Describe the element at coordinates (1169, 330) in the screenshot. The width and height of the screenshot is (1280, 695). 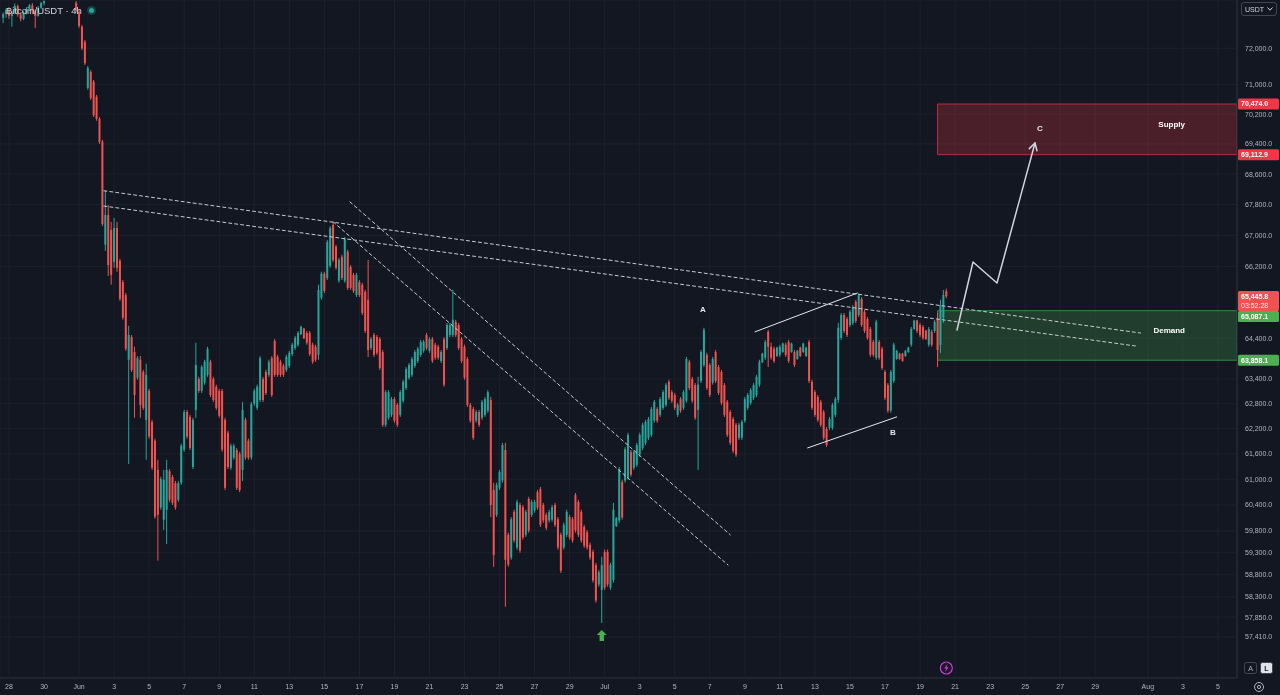
I see `band-label: Demand` at that location.